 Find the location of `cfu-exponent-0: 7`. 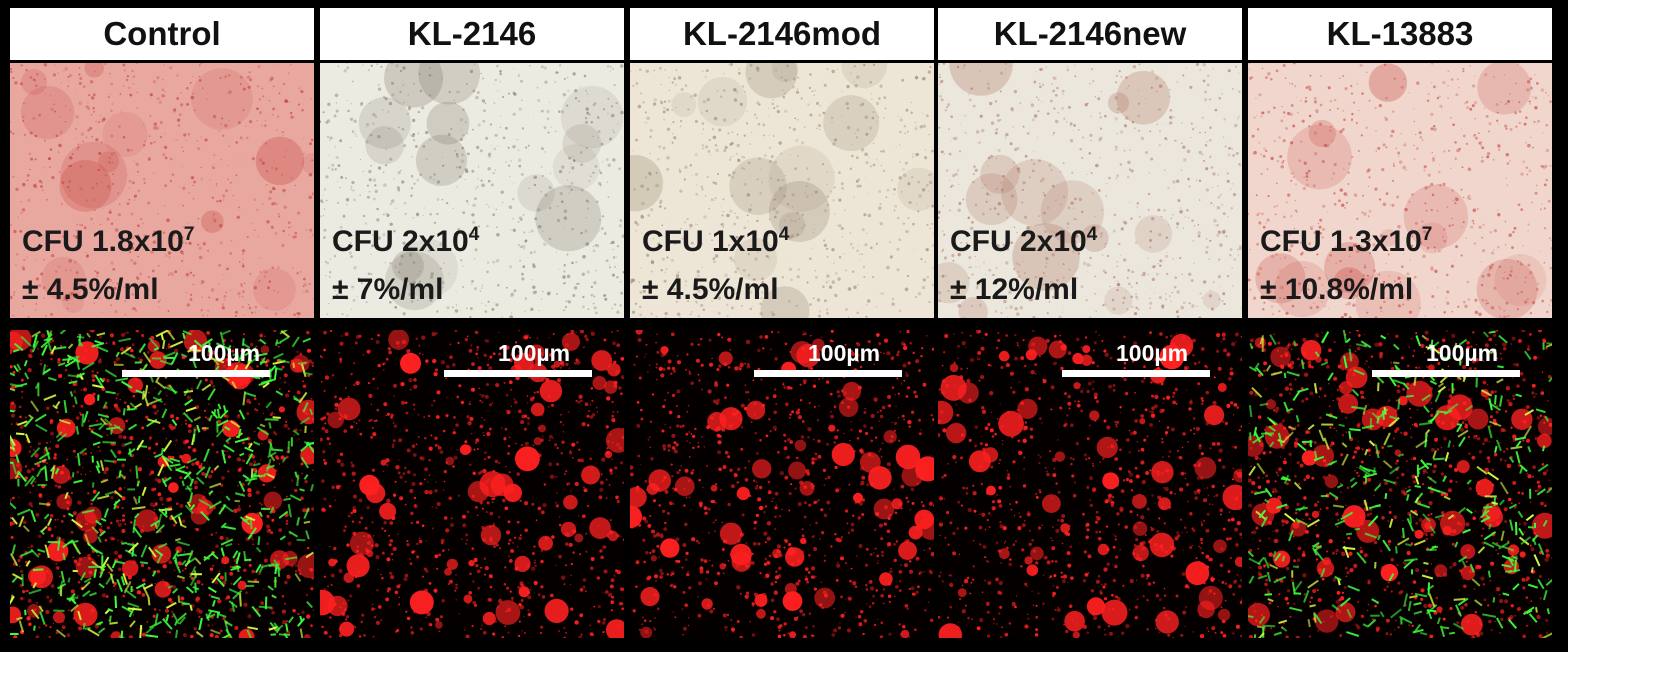

cfu-exponent-0: 7 is located at coordinates (189, 234).